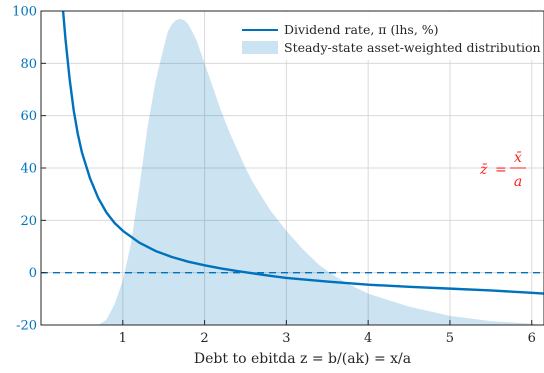  I want to click on y-axis-ticks: -20 0 20 40 60 80 100, so click(29, 169).